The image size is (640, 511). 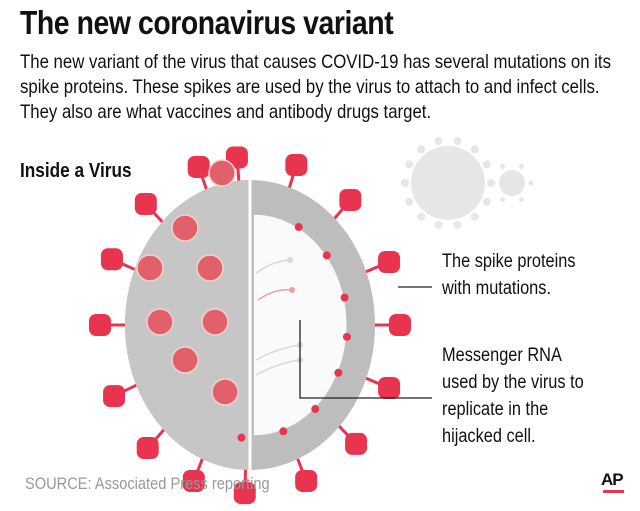 I want to click on background-viruses, so click(x=467, y=183).